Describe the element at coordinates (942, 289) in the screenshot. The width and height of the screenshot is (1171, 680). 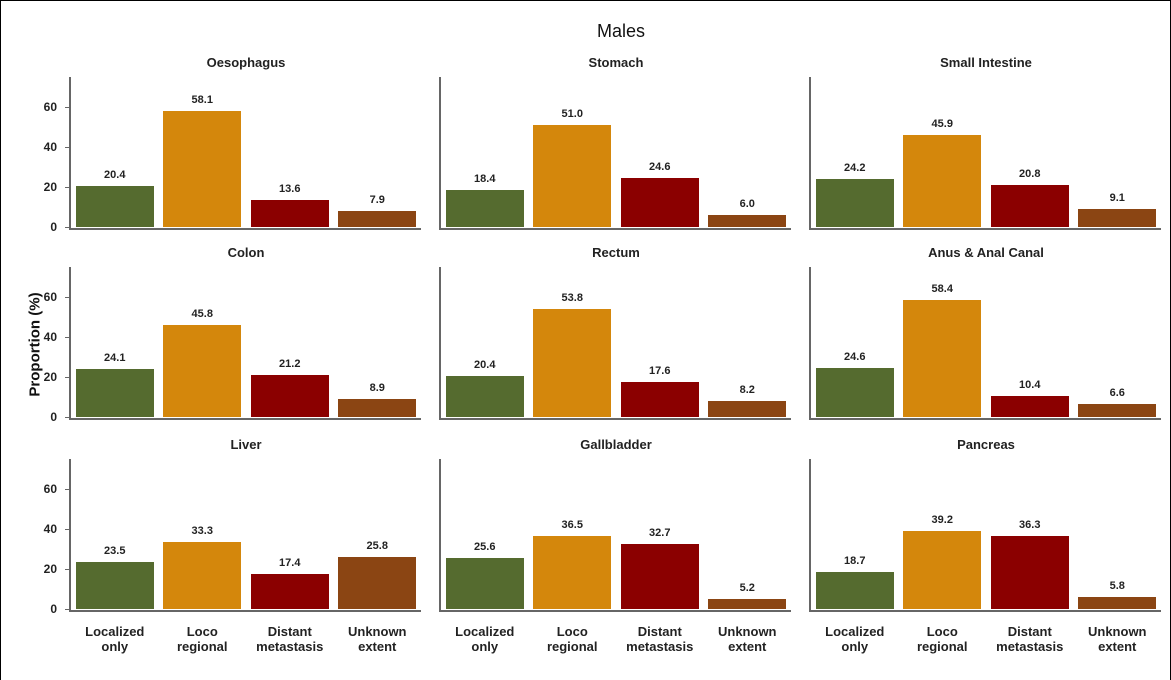
I see `value-label: 58.4` at that location.